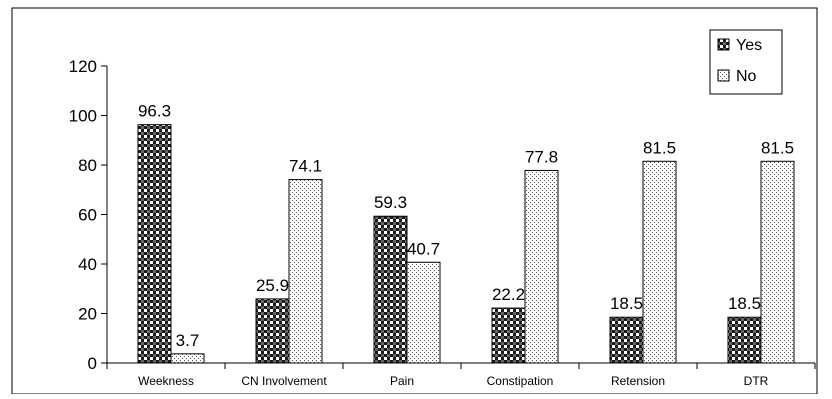  I want to click on y-tick-label: 0, so click(92, 363).